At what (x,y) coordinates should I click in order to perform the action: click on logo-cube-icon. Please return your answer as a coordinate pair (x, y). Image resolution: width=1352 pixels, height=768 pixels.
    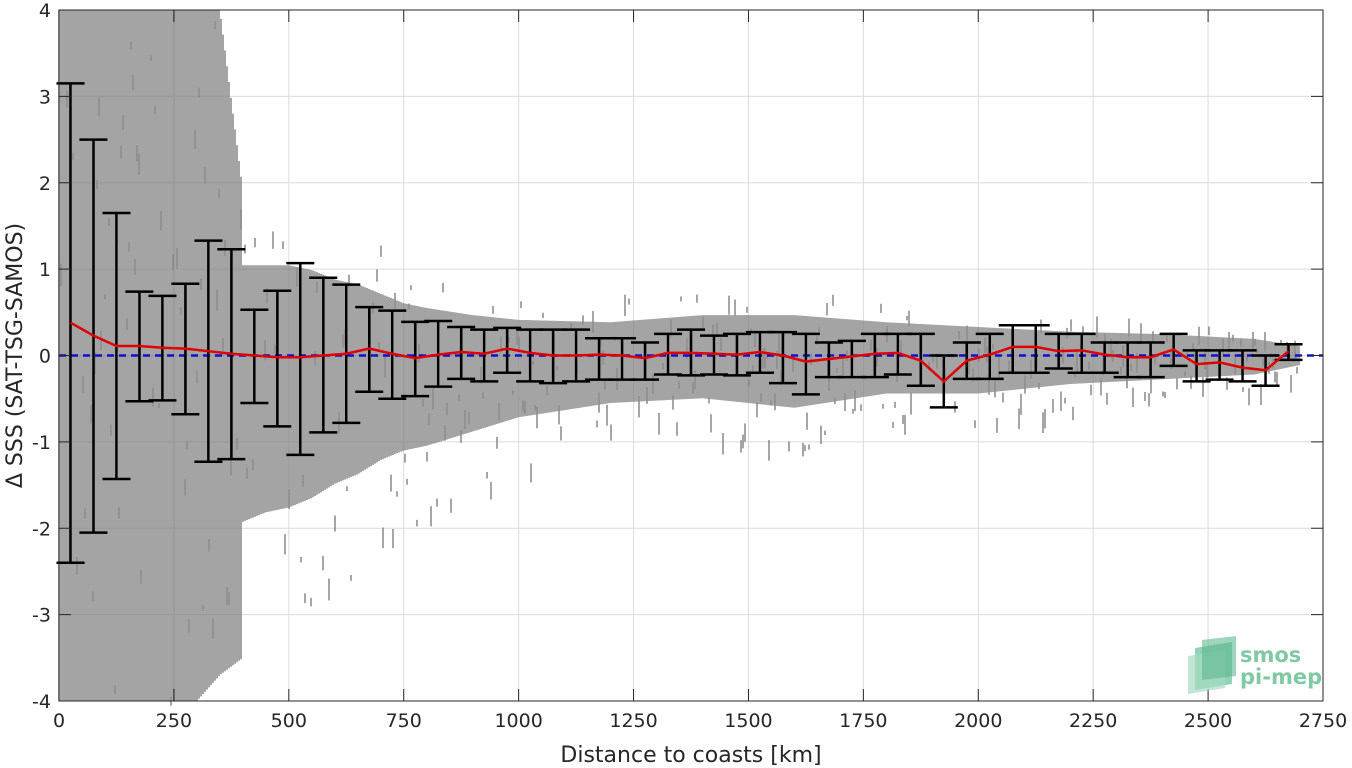
    Looking at the image, I should click on (1212, 665).